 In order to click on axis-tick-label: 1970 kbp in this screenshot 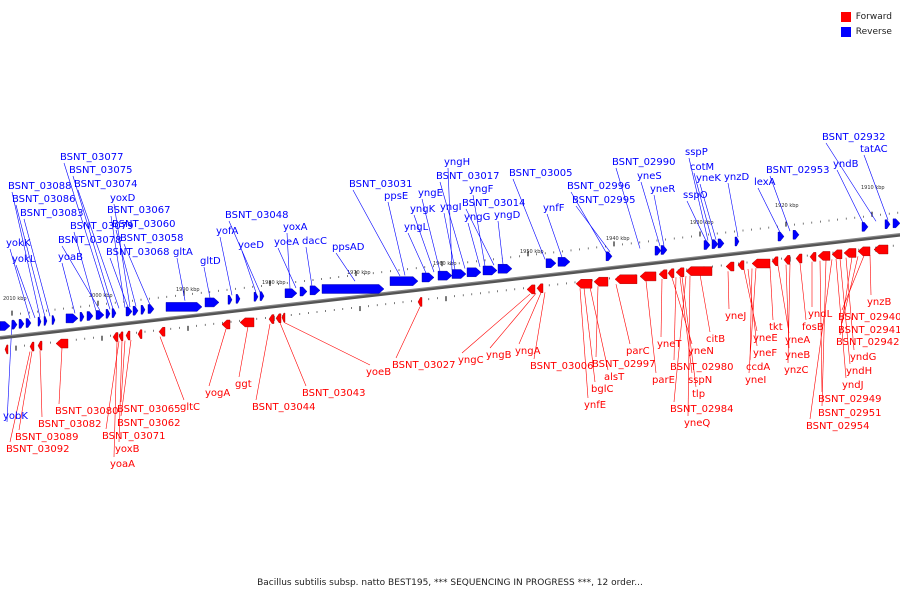, I will do `click(359, 273)`.